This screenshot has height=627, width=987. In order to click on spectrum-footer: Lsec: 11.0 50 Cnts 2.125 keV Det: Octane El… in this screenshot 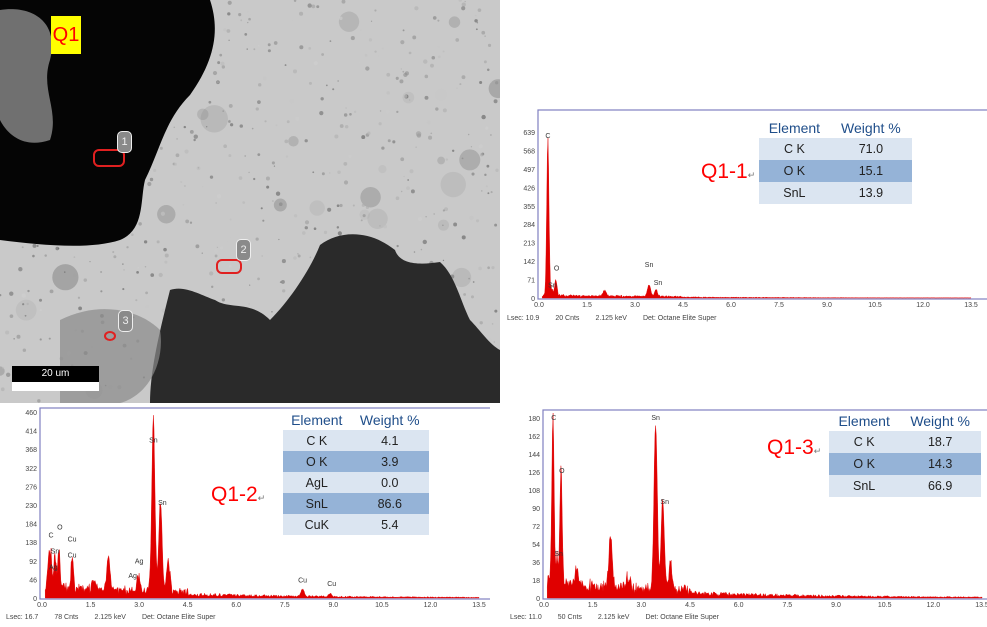, I will do `click(622, 617)`.